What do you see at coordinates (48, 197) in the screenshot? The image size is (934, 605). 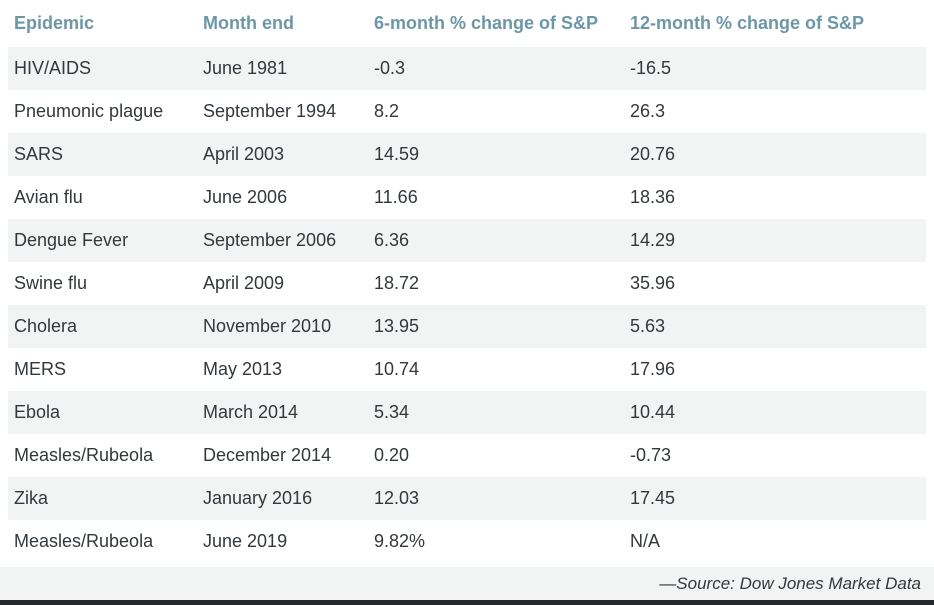 I see `table-cell: Avian flu` at bounding box center [48, 197].